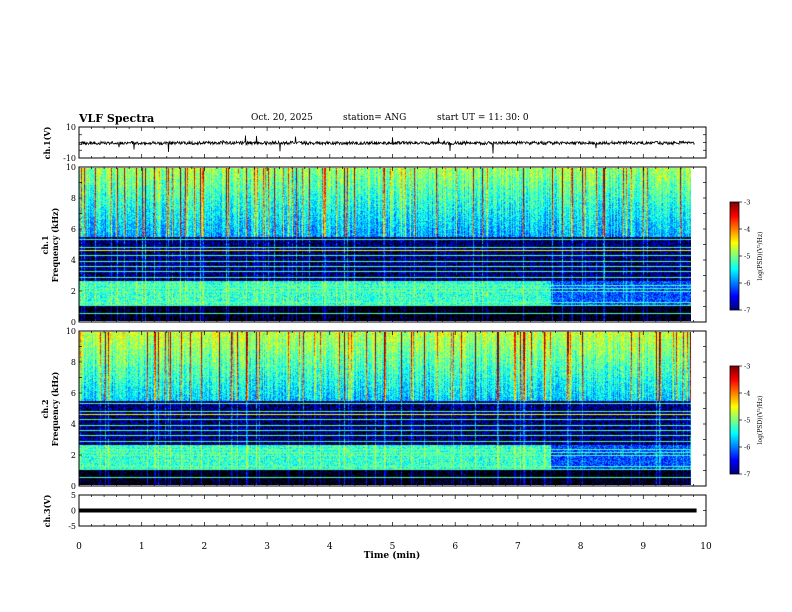  What do you see at coordinates (71, 167) in the screenshot?
I see `ytick-label-p2: 10` at bounding box center [71, 167].